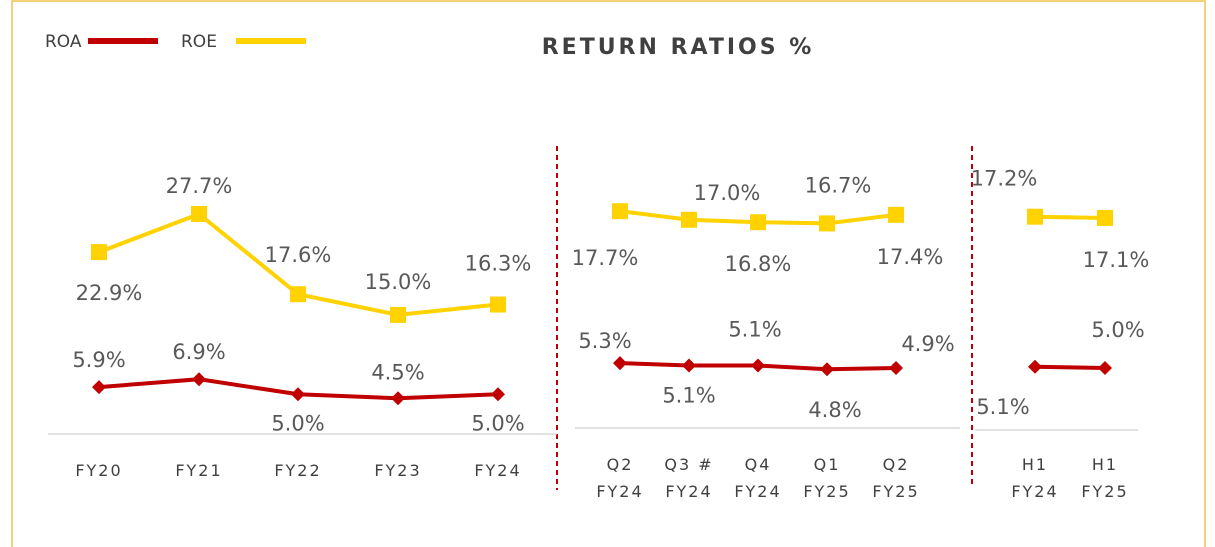 The width and height of the screenshot is (1215, 547). I want to click on data-label: 4.9%, so click(927, 344).